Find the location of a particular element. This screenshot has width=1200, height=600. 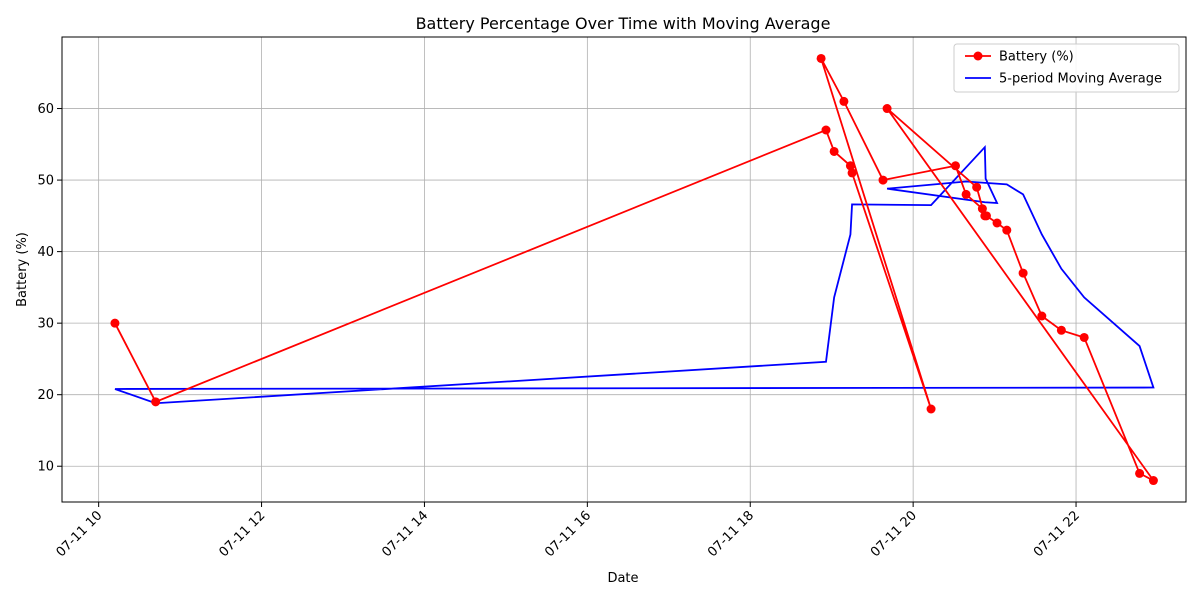

legend-ma-label: 5-period Moving Average is located at coordinates (1080, 79).